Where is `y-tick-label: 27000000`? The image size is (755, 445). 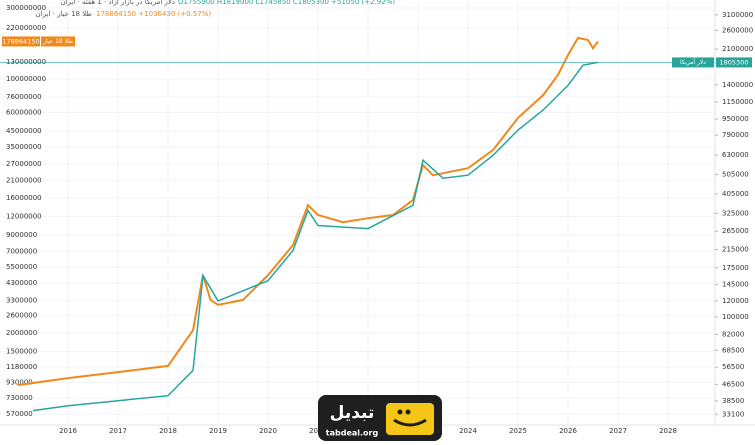
y-tick-label: 27000000 is located at coordinates (24, 164).